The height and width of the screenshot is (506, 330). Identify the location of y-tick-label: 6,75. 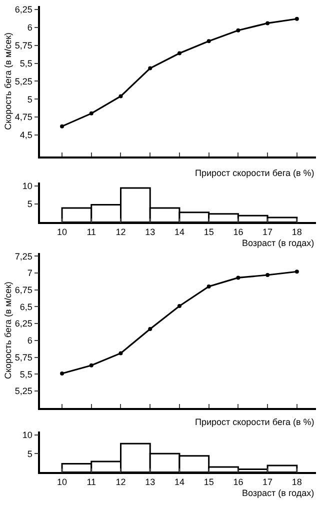
(23, 289).